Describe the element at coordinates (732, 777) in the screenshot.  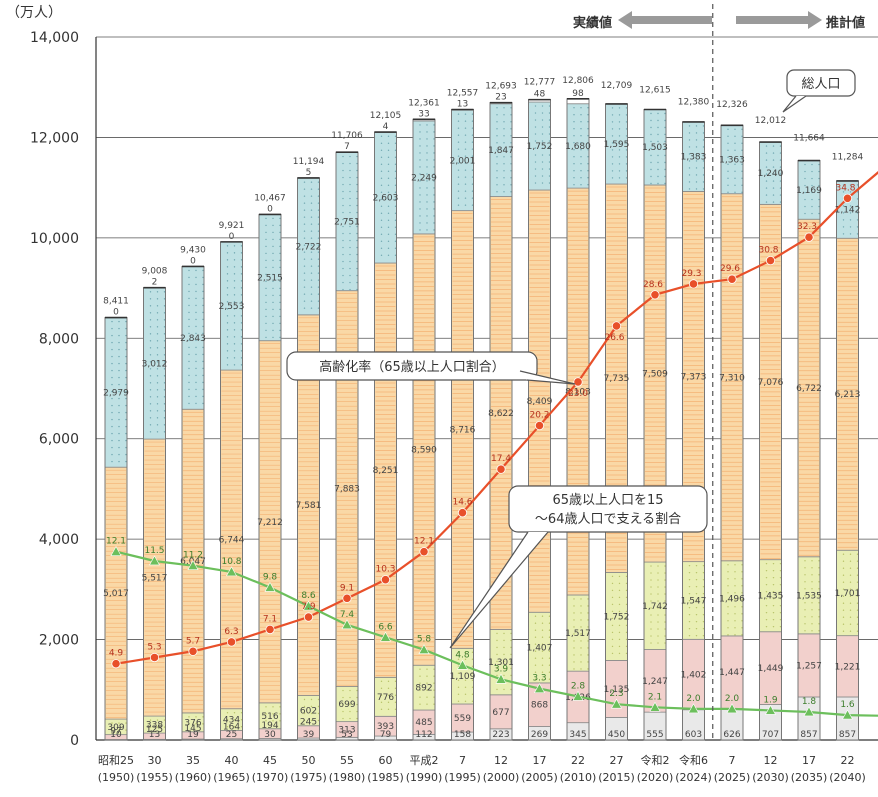
I see `x-year-label: (2025)` at that location.